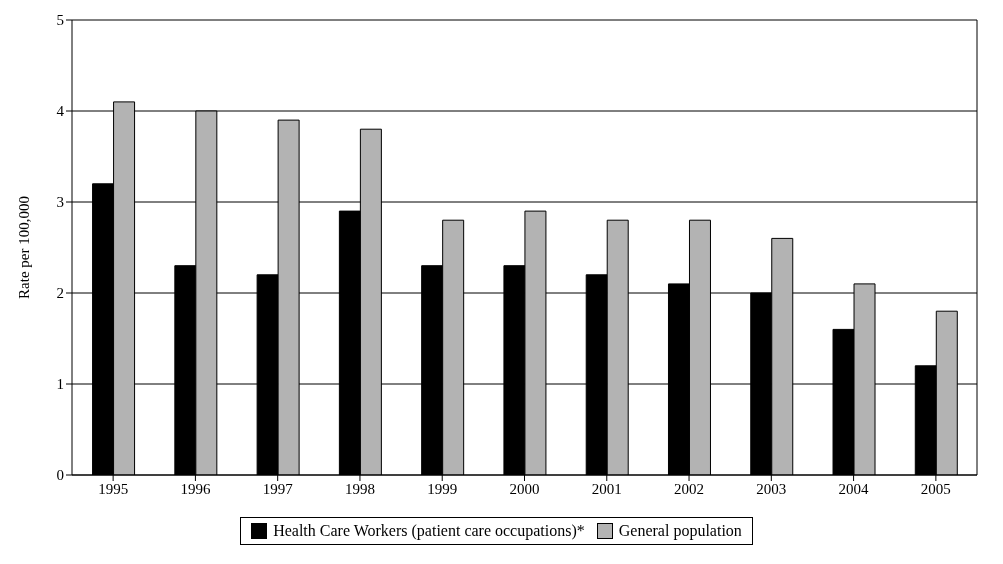  Describe the element at coordinates (60, 111) in the screenshot. I see `y-tick-label: 4` at that location.